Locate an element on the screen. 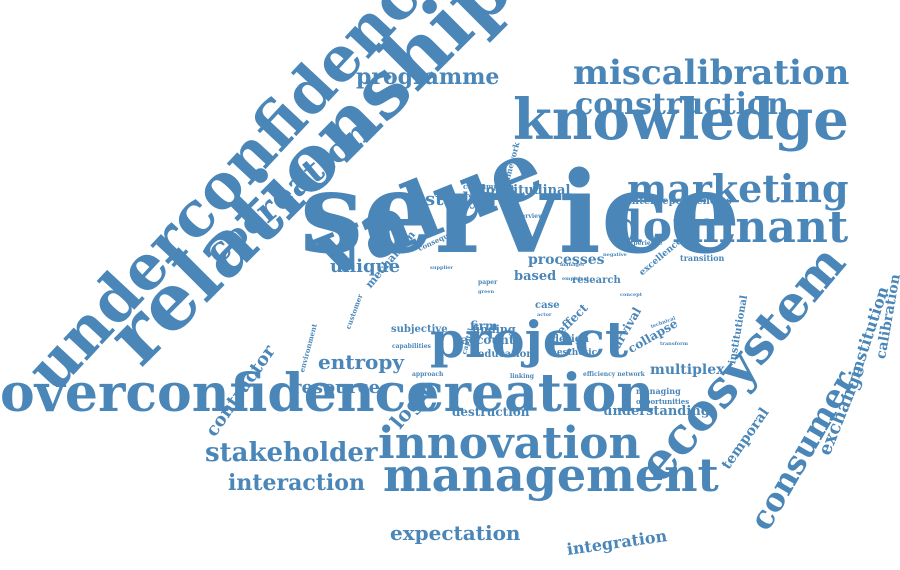 This screenshot has height=570, width=900. word-subjective: subjective is located at coordinates (419, 329).